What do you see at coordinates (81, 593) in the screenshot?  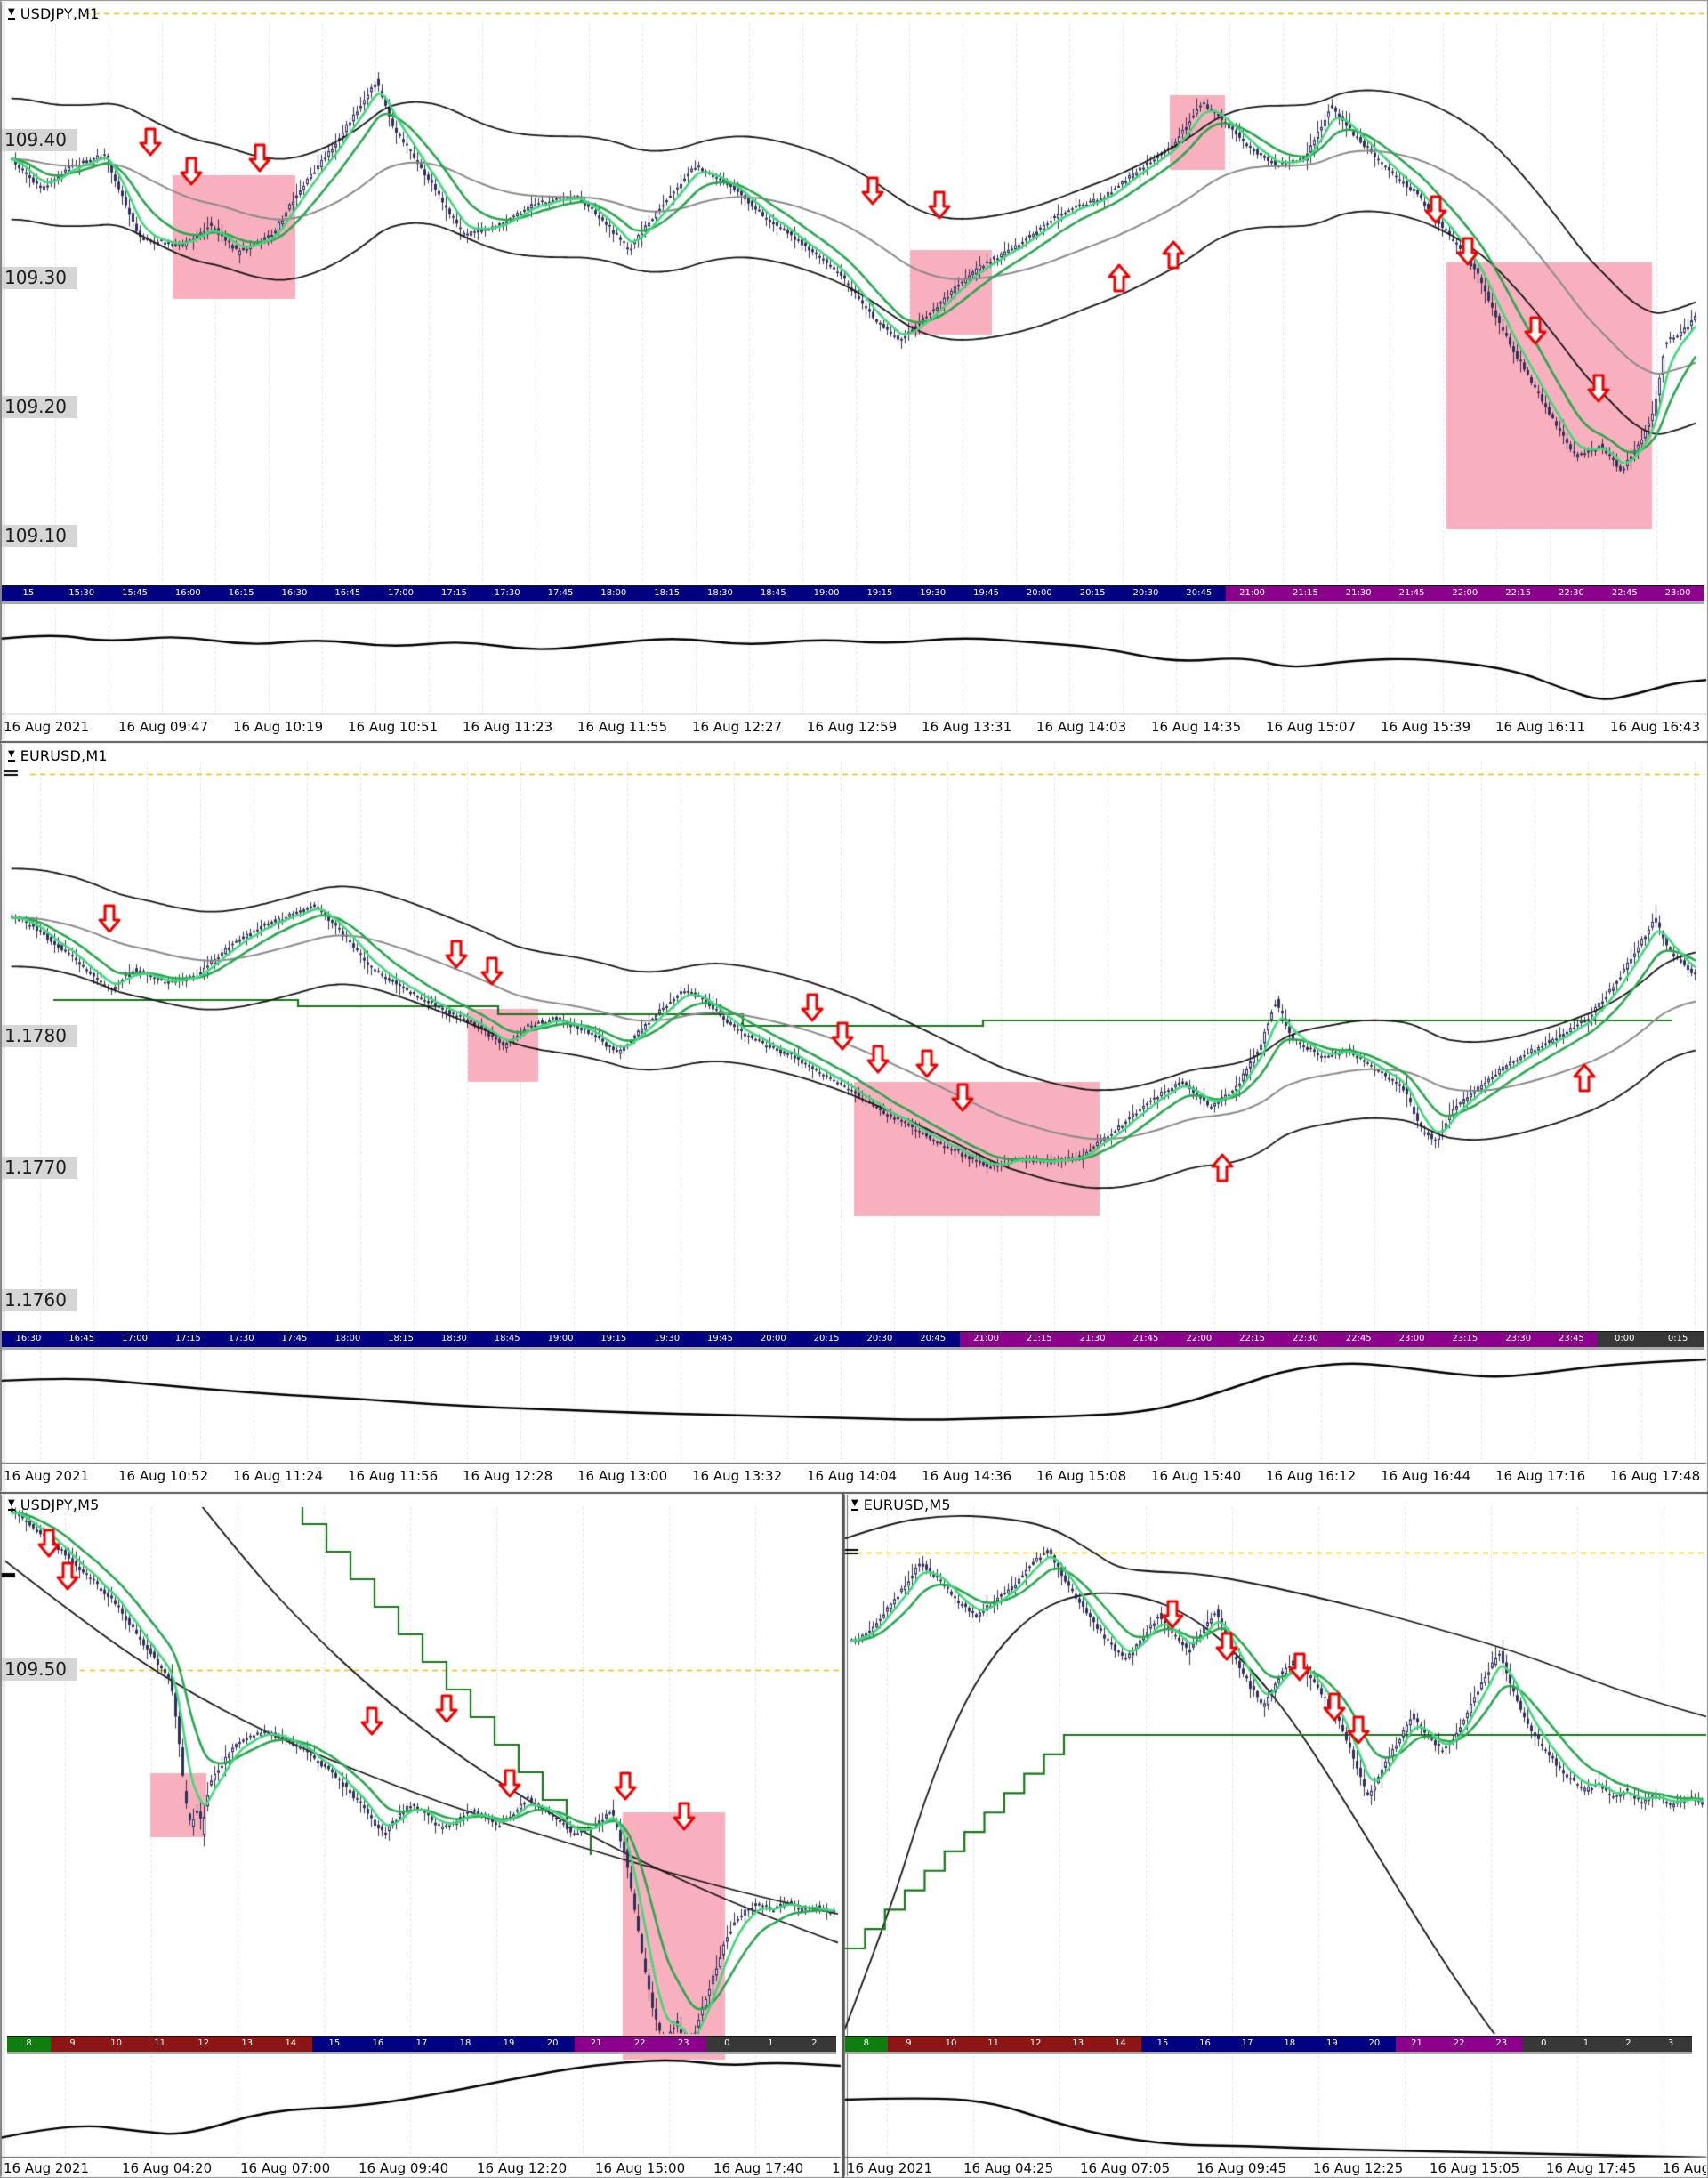 I see `session-hour-cell: 15:30` at bounding box center [81, 593].